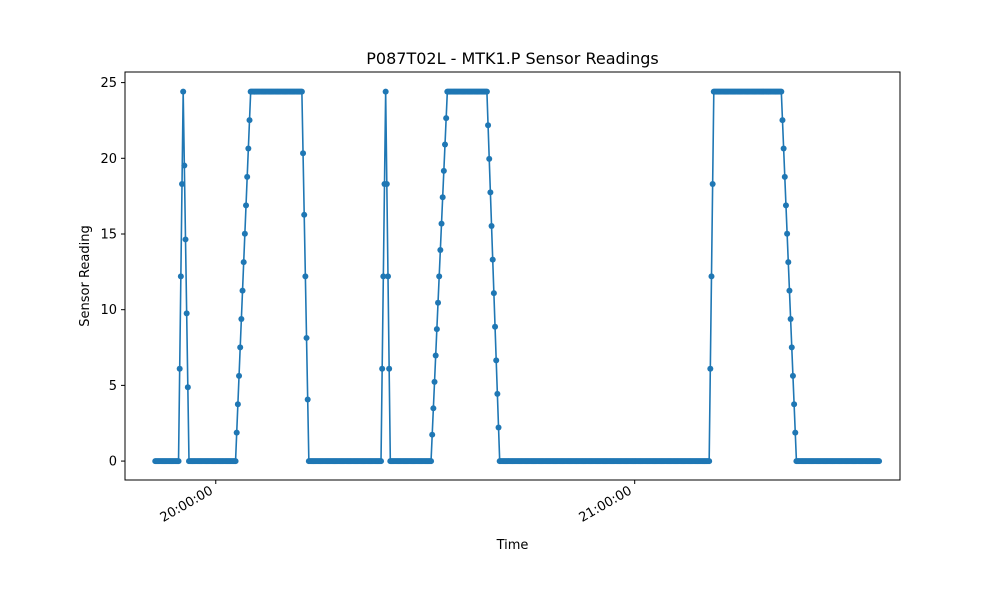 This screenshot has width=1000, height=600. What do you see at coordinates (108, 83) in the screenshot?
I see `y-tick-label: 25` at bounding box center [108, 83].